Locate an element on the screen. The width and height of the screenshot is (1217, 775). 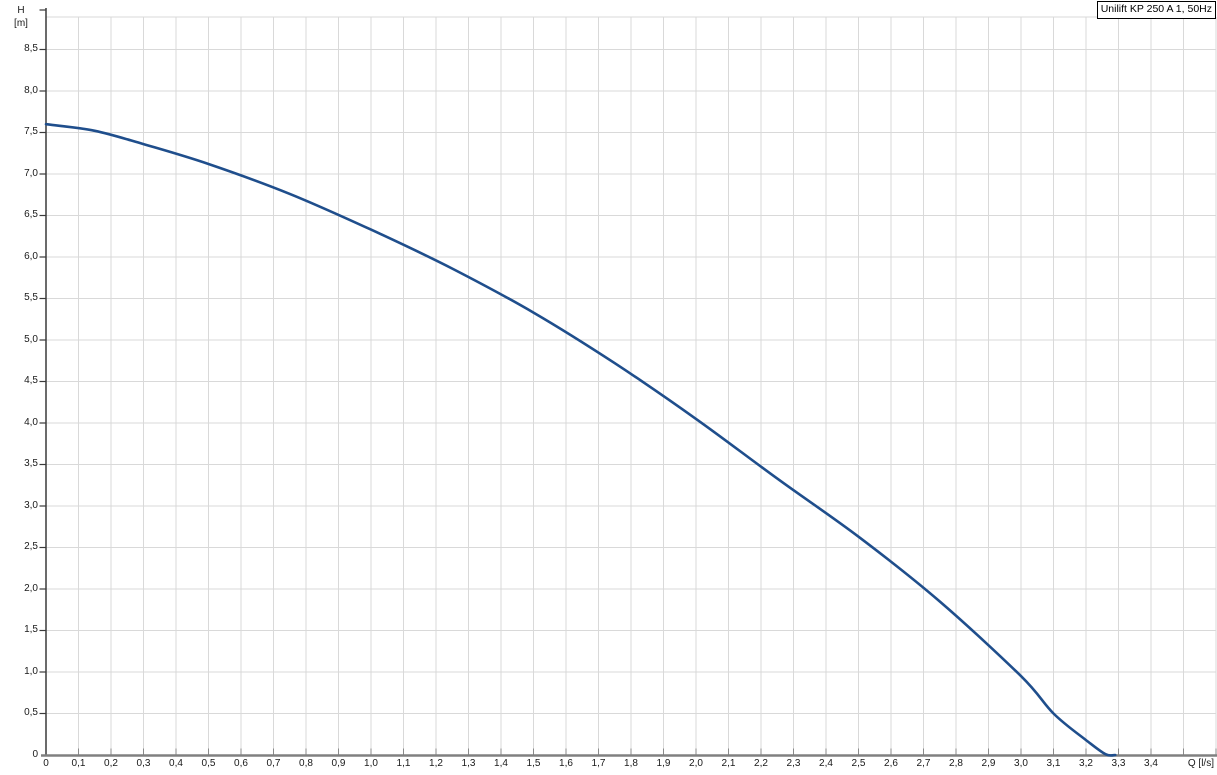
legend-series-label: Unilift KP 250 A 1, 50Hz is located at coordinates (1156, 9).